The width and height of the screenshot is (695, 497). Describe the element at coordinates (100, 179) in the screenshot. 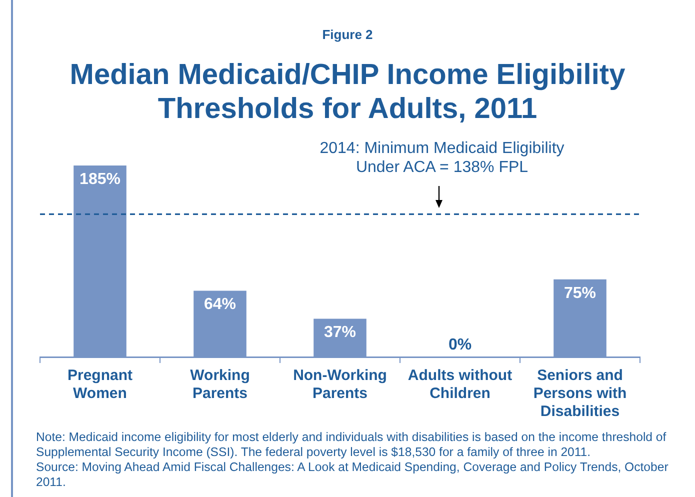

I see `data-label: 185%` at that location.